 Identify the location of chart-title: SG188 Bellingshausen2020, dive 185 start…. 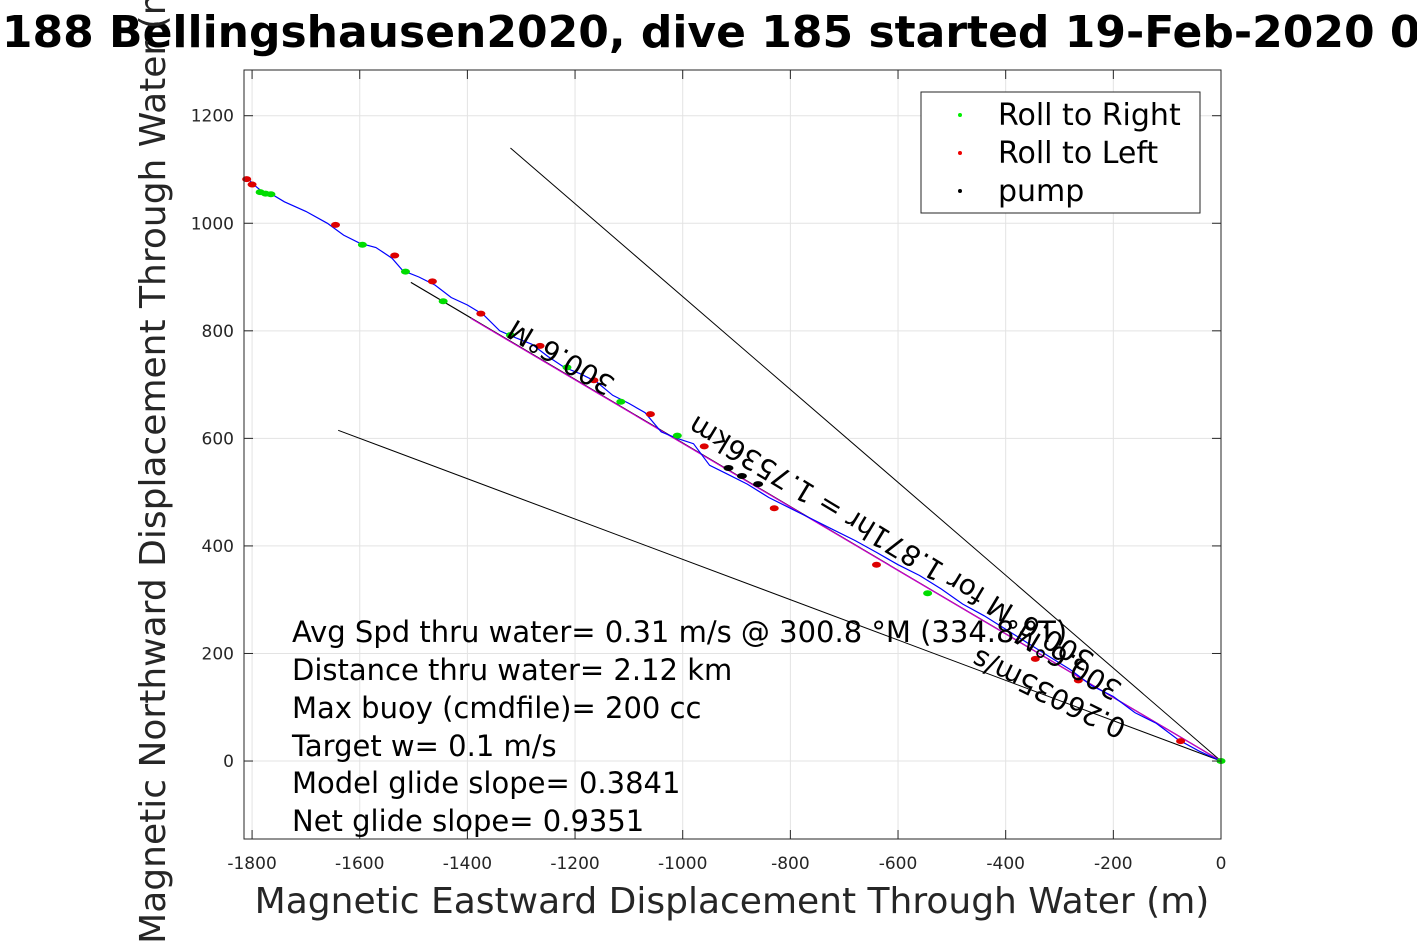
(708, 32).